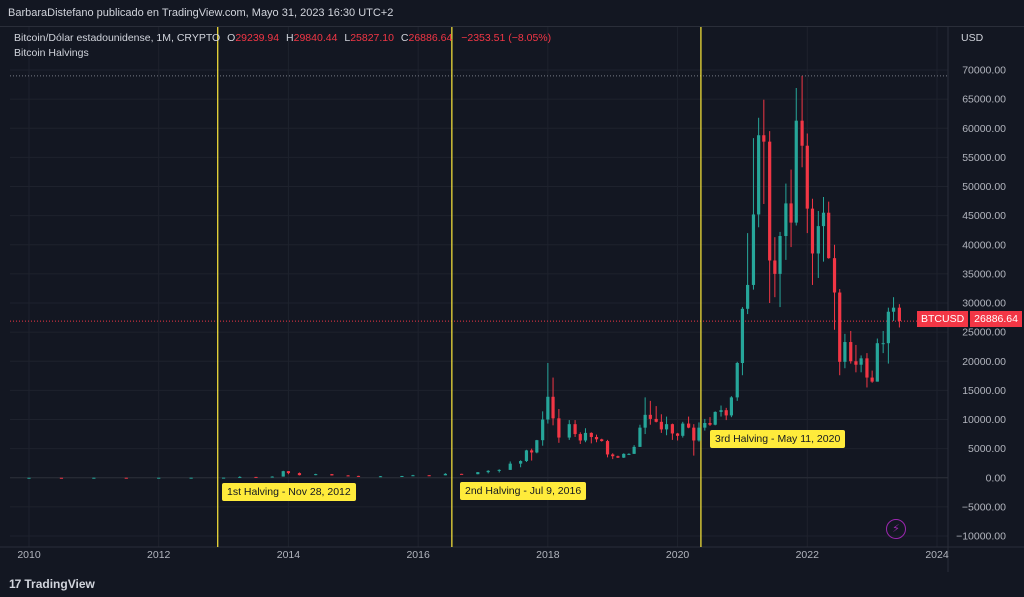 The image size is (1024, 597). Describe the element at coordinates (778, 439) in the screenshot. I see `halving-callout-3: 3rd Halving - May 11, 2020` at that location.